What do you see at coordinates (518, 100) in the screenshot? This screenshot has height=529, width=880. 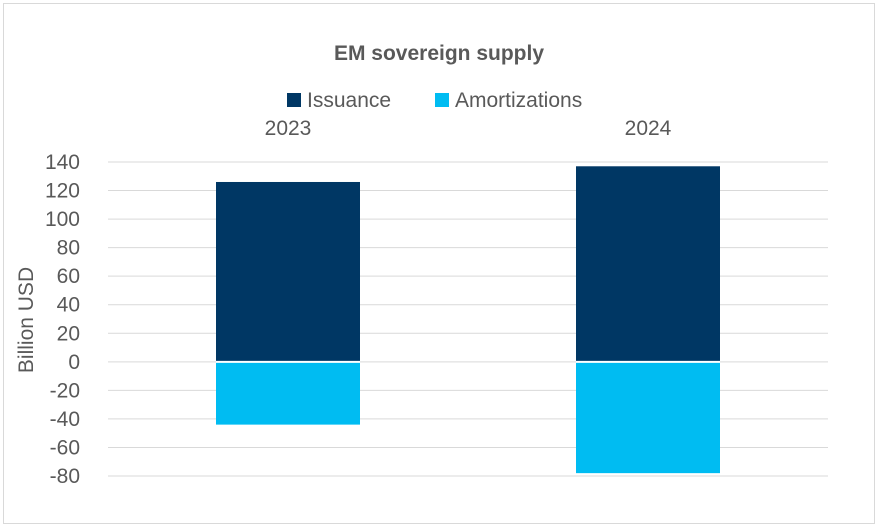 I see `legend-label-amortizations: Amortizations` at bounding box center [518, 100].